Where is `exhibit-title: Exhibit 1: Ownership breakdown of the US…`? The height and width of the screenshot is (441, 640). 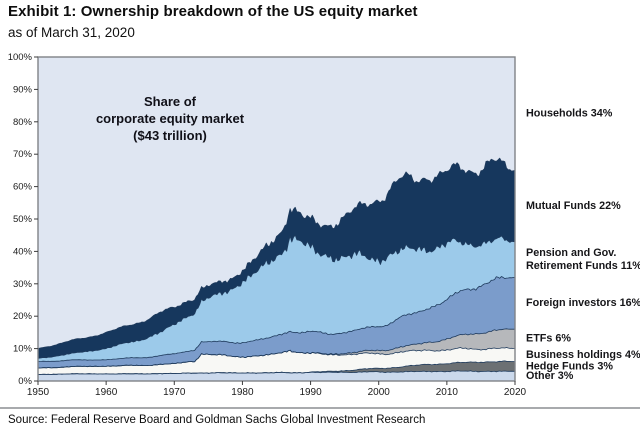 exhibit-title: Exhibit 1: Ownership breakdown of the US… is located at coordinates (213, 11).